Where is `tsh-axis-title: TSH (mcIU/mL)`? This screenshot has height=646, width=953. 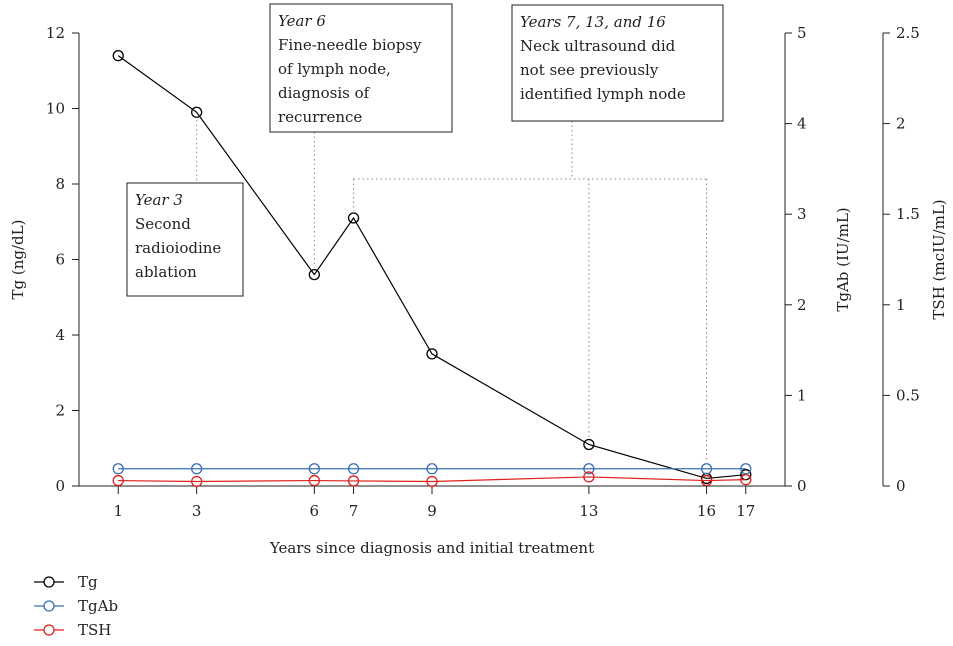
tsh-axis-title: TSH (mcIU/mL) is located at coordinates (939, 259).